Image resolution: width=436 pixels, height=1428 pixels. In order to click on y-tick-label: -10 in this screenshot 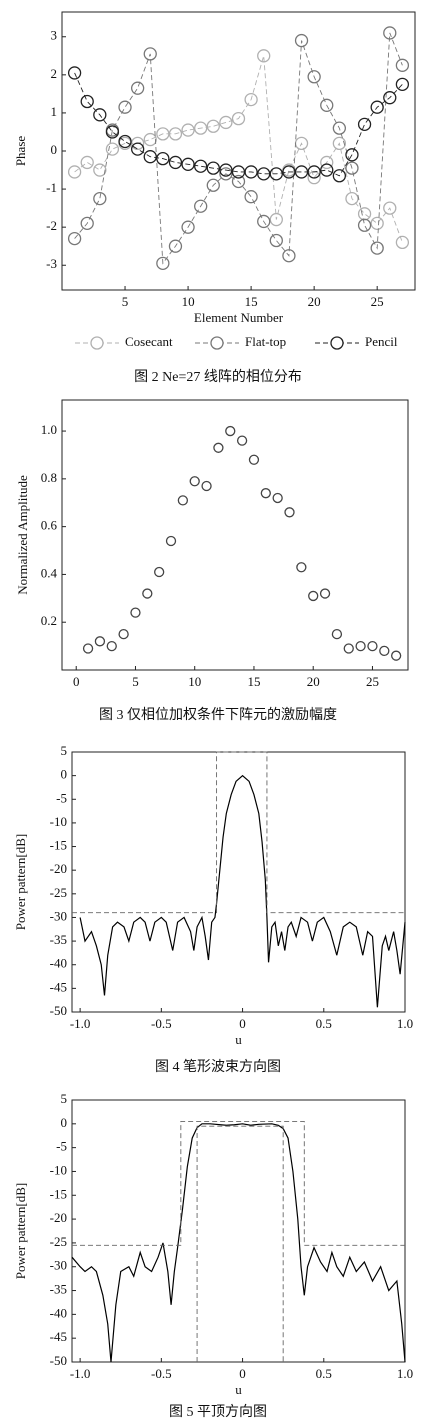, I will do `click(58, 1169)`.